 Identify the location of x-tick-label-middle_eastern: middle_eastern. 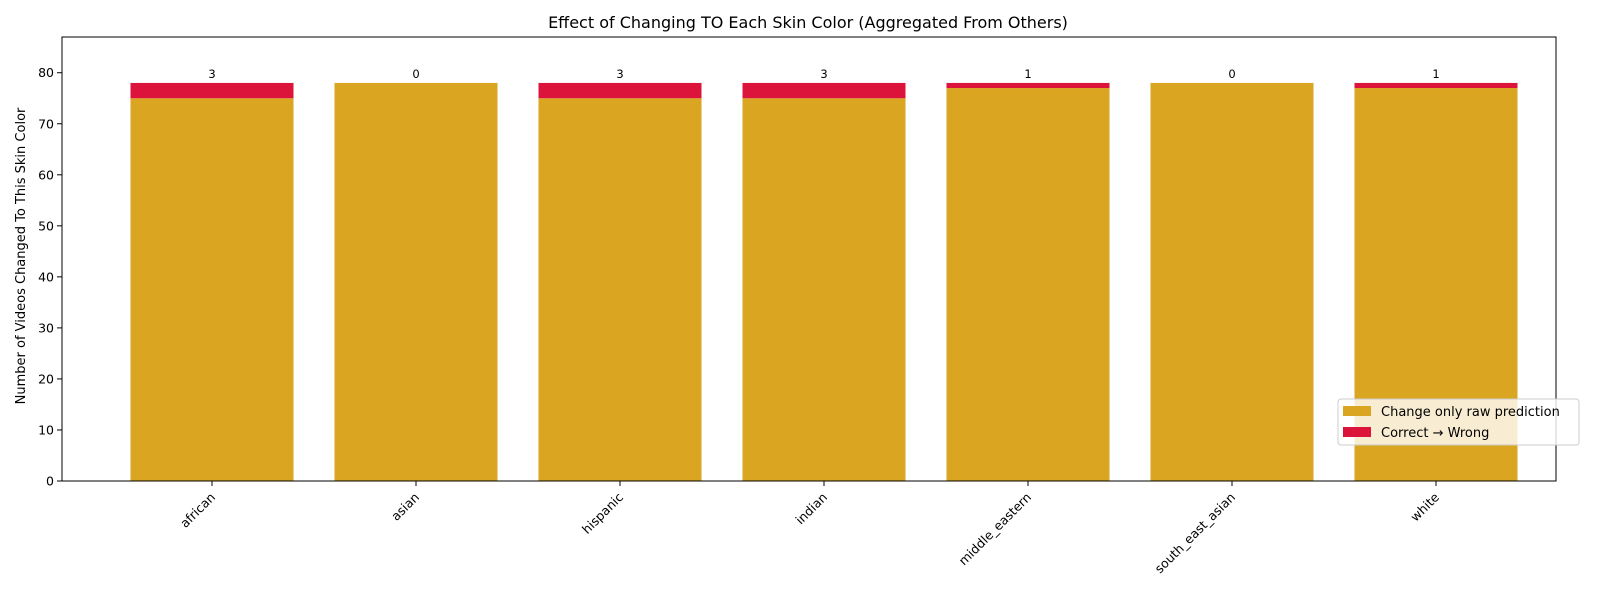
(994, 529).